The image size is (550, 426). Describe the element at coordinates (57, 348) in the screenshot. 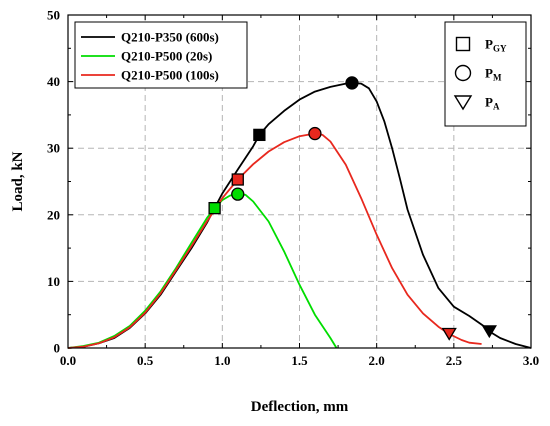

I see `y-tick-label: 0` at that location.